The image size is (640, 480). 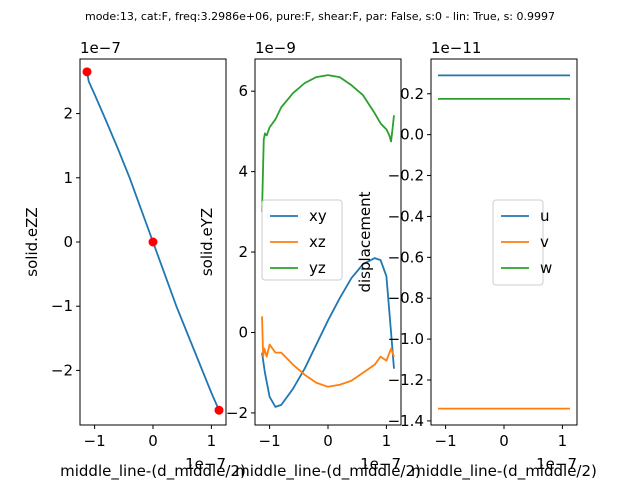 What do you see at coordinates (406, 216) in the screenshot?
I see `y-tick-label: −0.4` at bounding box center [406, 216].